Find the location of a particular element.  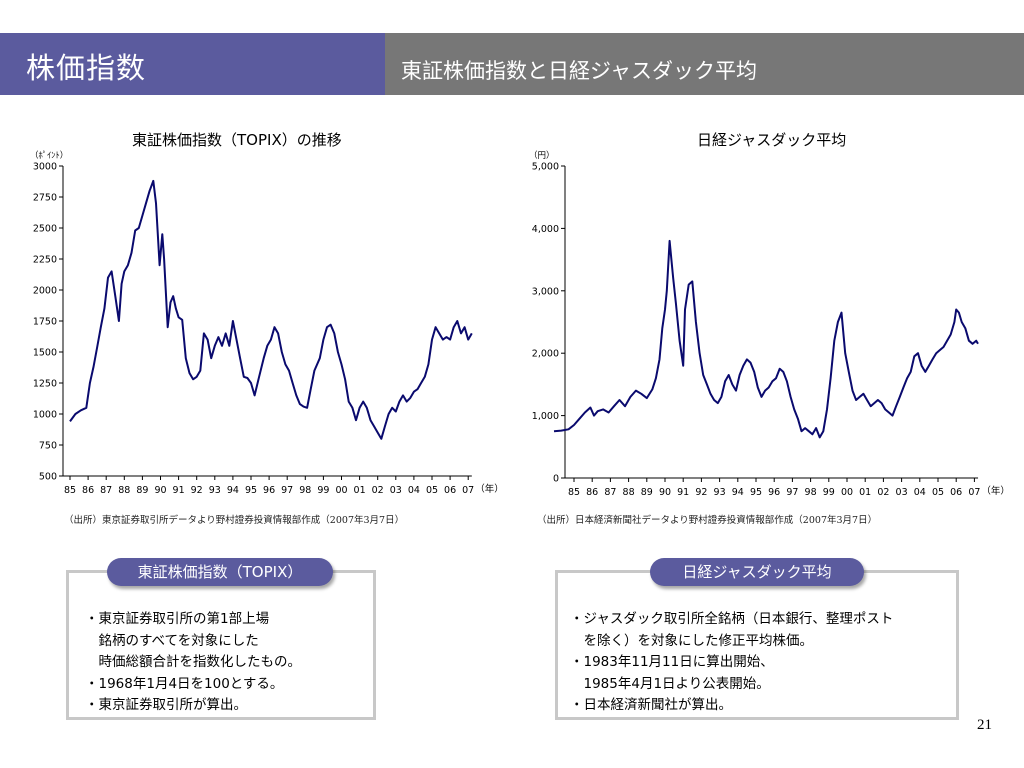

topix-x-tick-label: 95 is located at coordinates (251, 490).